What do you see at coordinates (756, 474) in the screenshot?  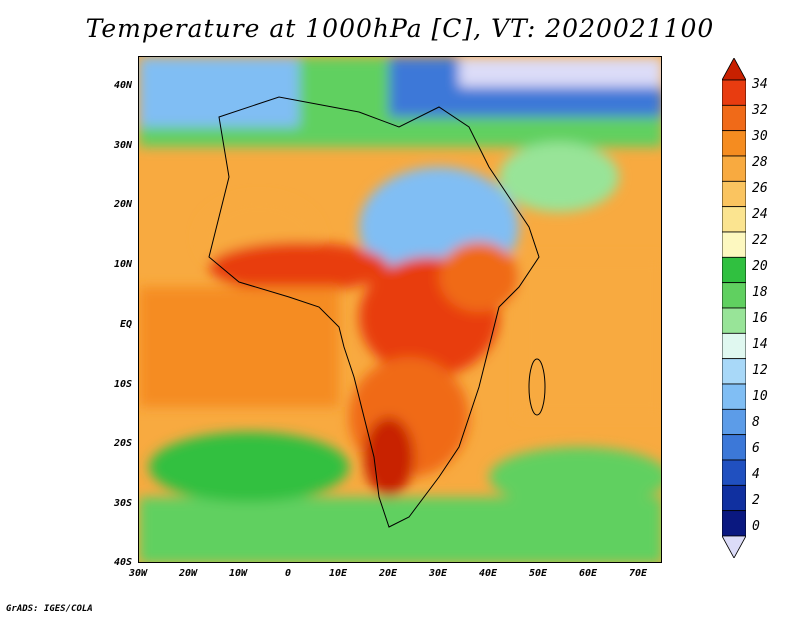 I see `colorbar-label: 4` at bounding box center [756, 474].